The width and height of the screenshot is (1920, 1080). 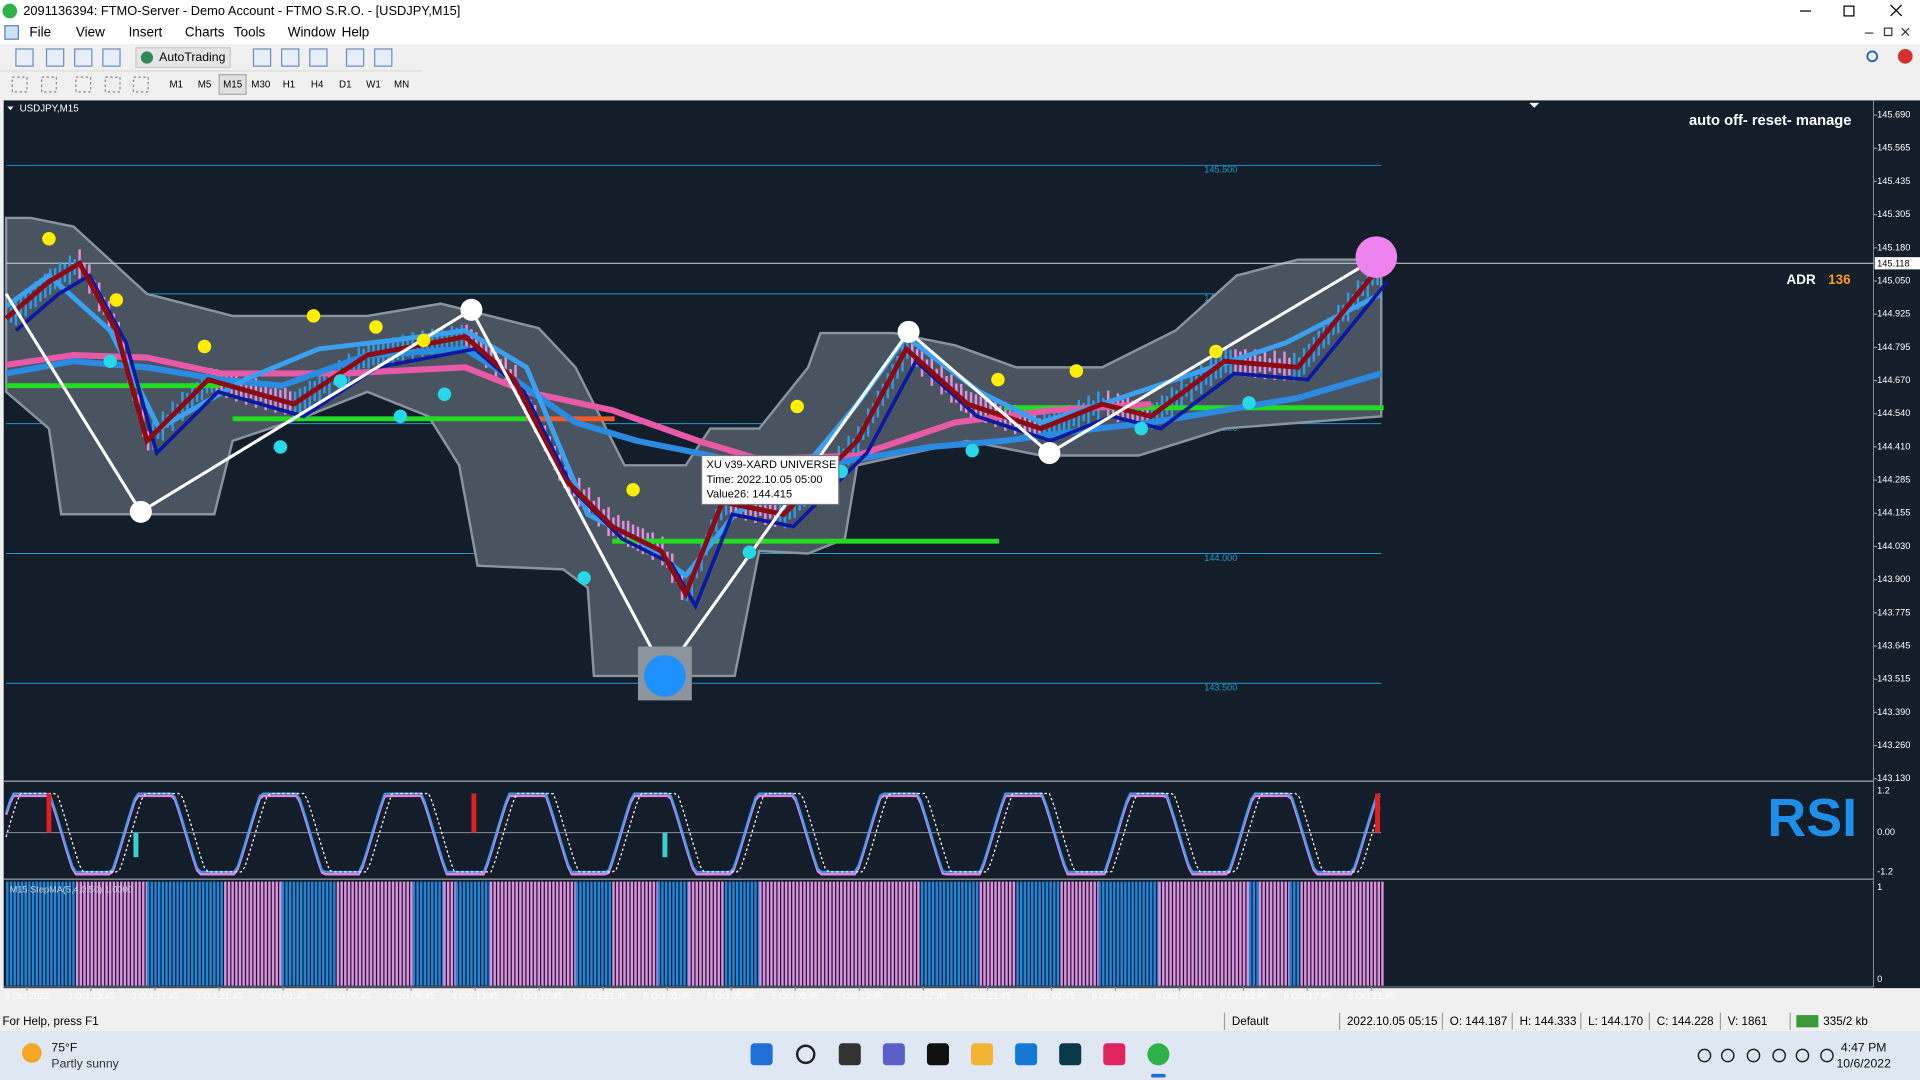 I want to click on timeframe-button: M15, so click(x=233, y=85).